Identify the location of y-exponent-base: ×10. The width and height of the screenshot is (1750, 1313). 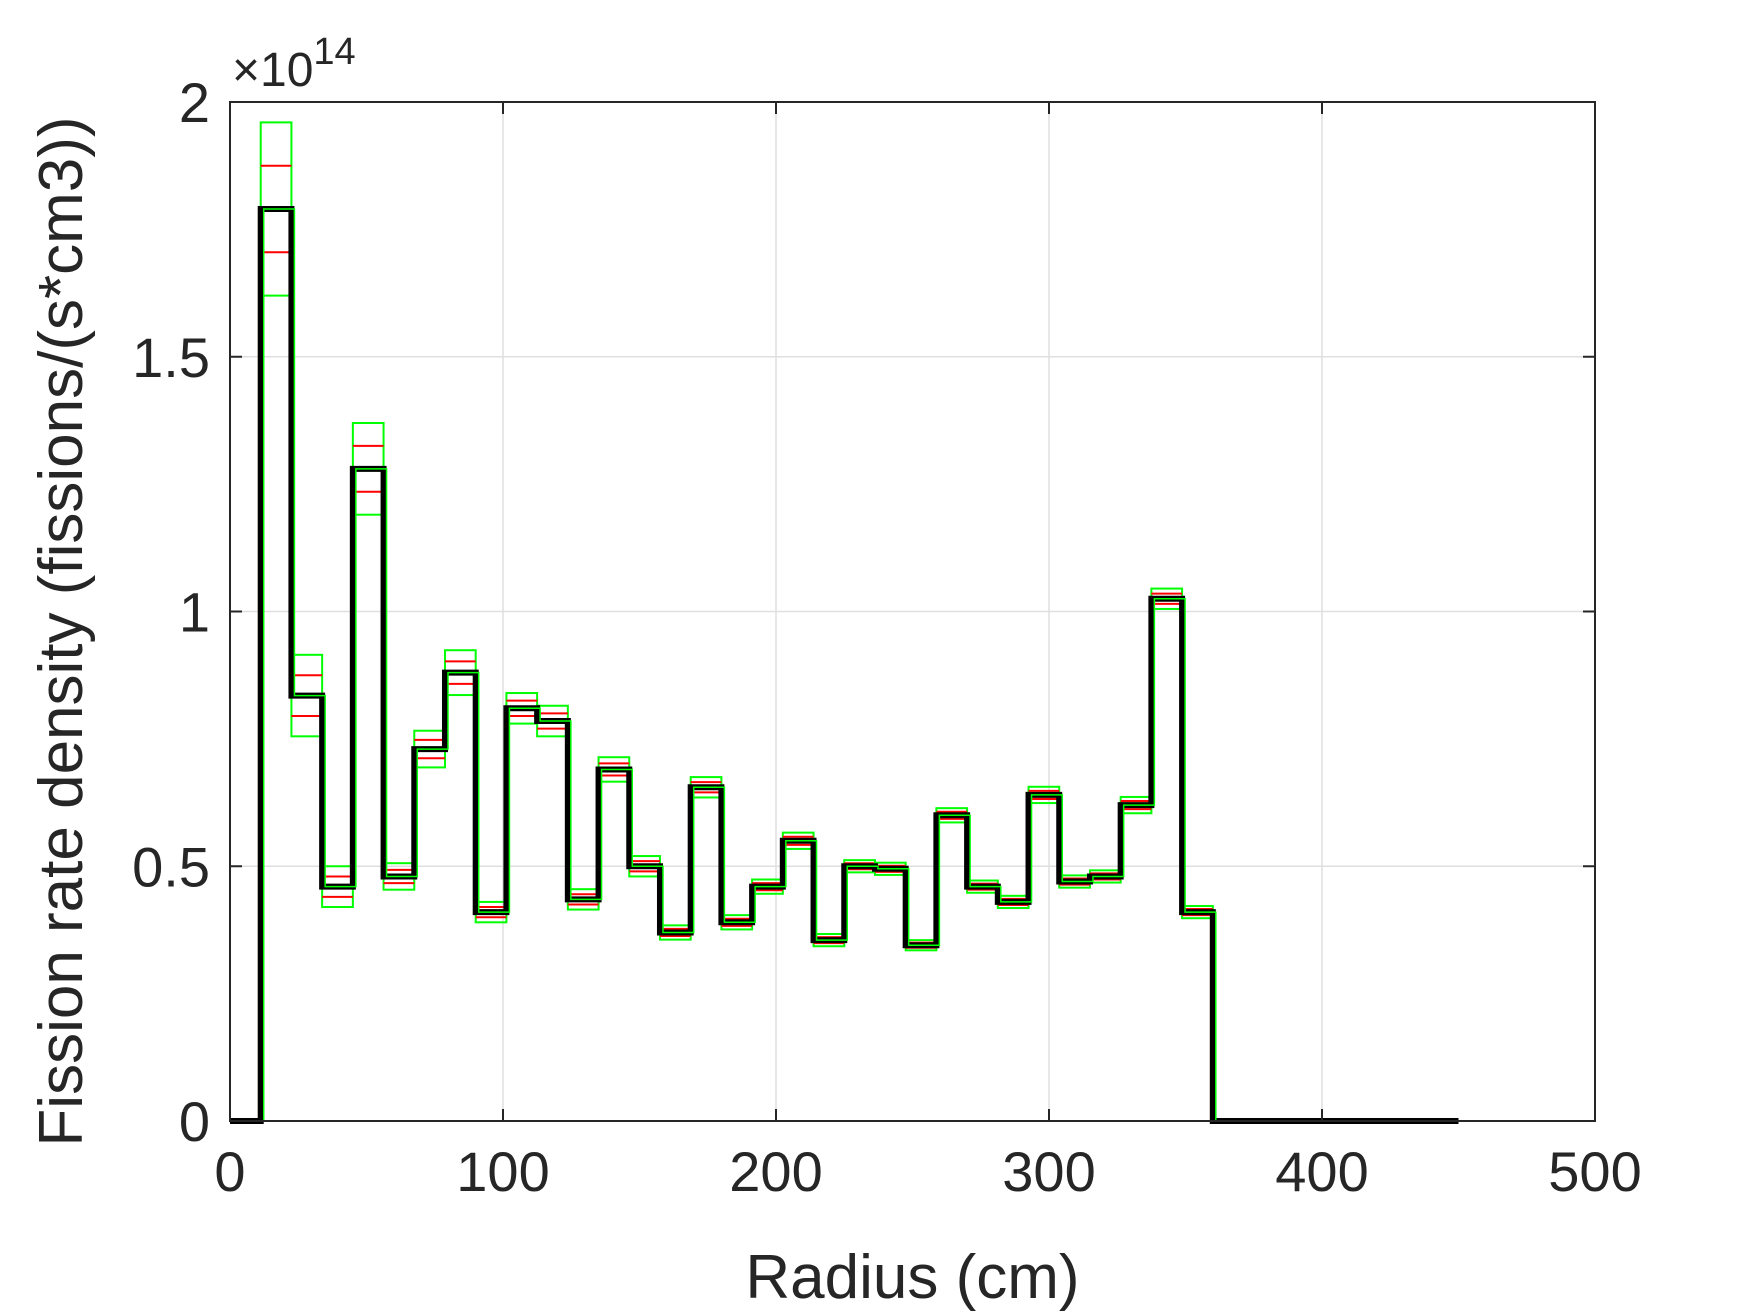
(272, 70).